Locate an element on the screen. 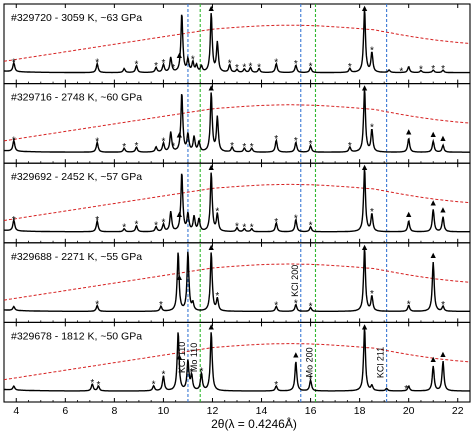 The width and height of the screenshot is (474, 437). x-tick-label: 12 is located at coordinates (213, 411).